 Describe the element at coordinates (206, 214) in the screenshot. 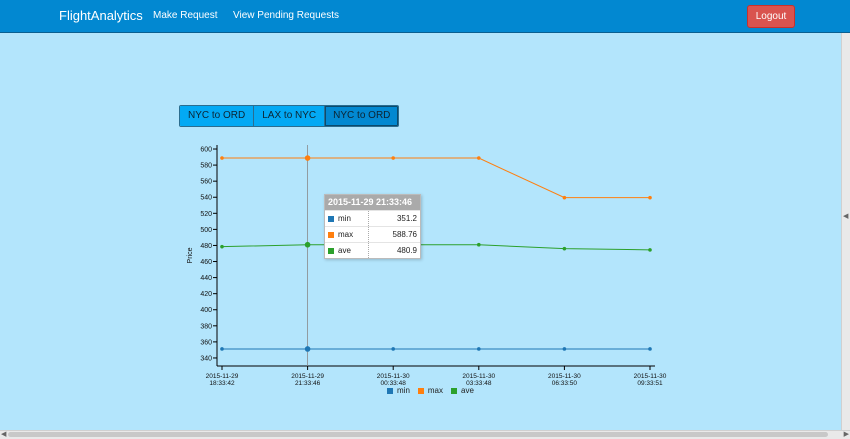

I see `y-tick-label: 520` at that location.